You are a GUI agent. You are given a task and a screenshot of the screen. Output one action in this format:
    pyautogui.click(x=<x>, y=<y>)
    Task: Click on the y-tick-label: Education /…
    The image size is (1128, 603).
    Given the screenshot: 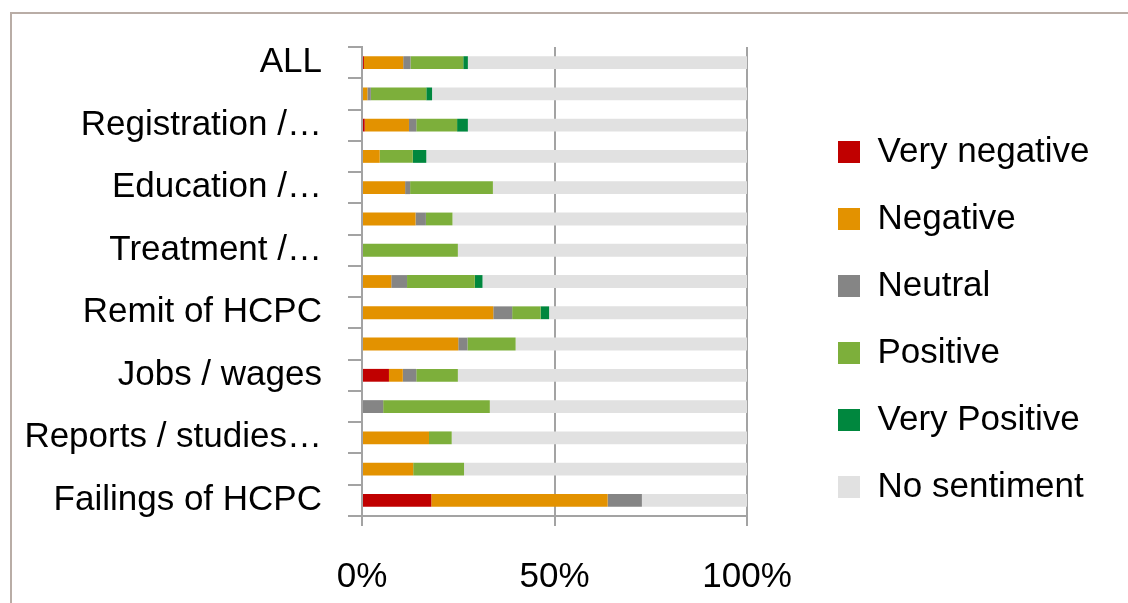 What is the action you would take?
    pyautogui.click(x=216, y=185)
    